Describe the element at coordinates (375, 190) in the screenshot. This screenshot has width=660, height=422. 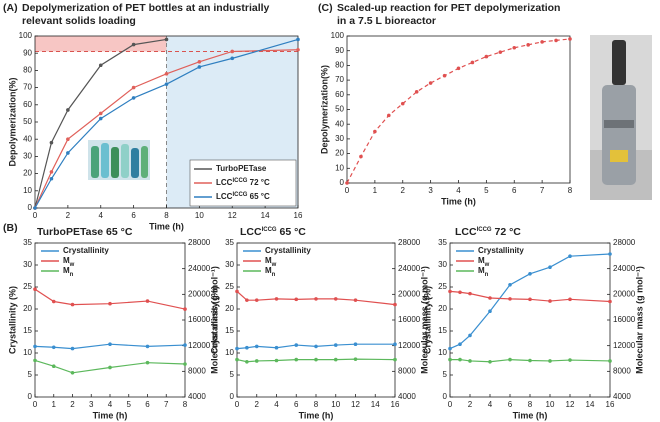
I see `x-tick-label: 1` at that location.